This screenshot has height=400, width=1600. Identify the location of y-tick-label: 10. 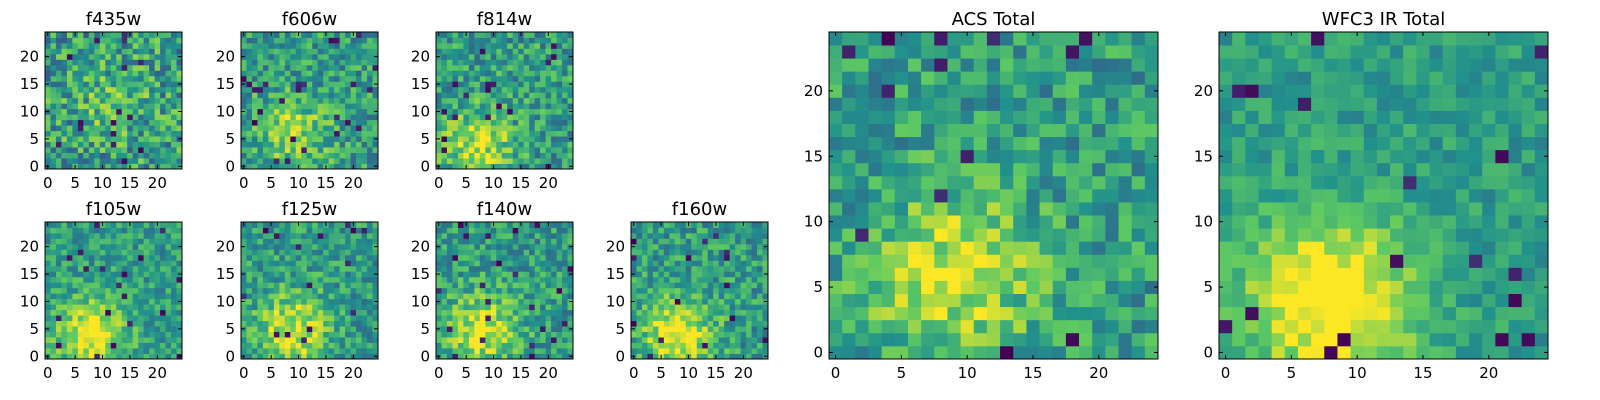
(225, 111).